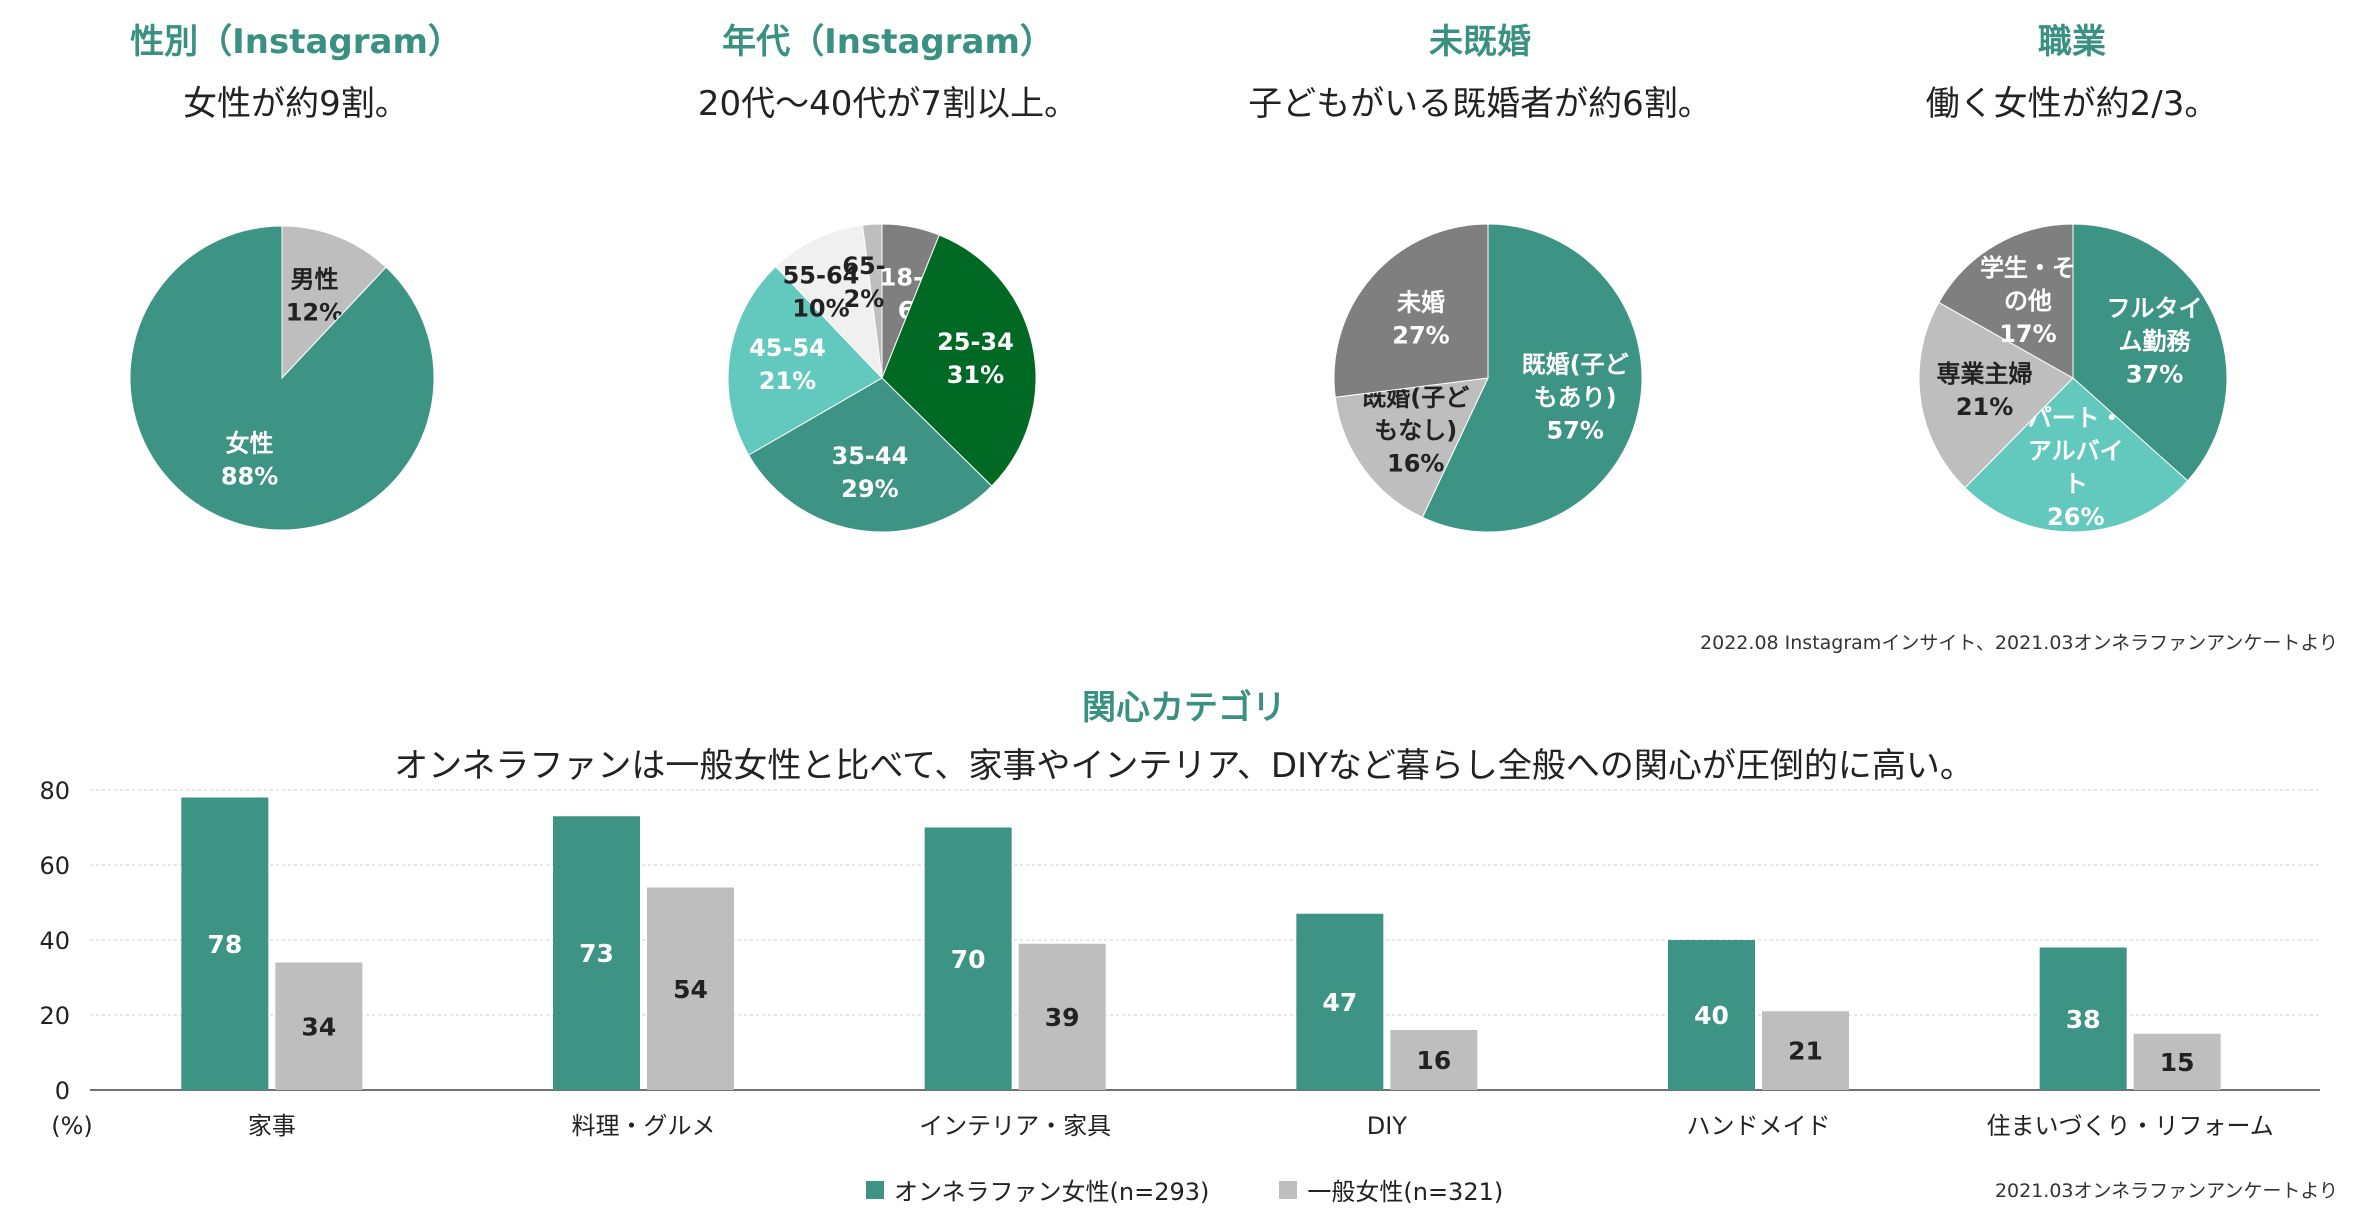 This screenshot has width=2368, height=1212. Describe the element at coordinates (787, 364) in the screenshot. I see `pie-slice-label: 45-54 21%` at that location.